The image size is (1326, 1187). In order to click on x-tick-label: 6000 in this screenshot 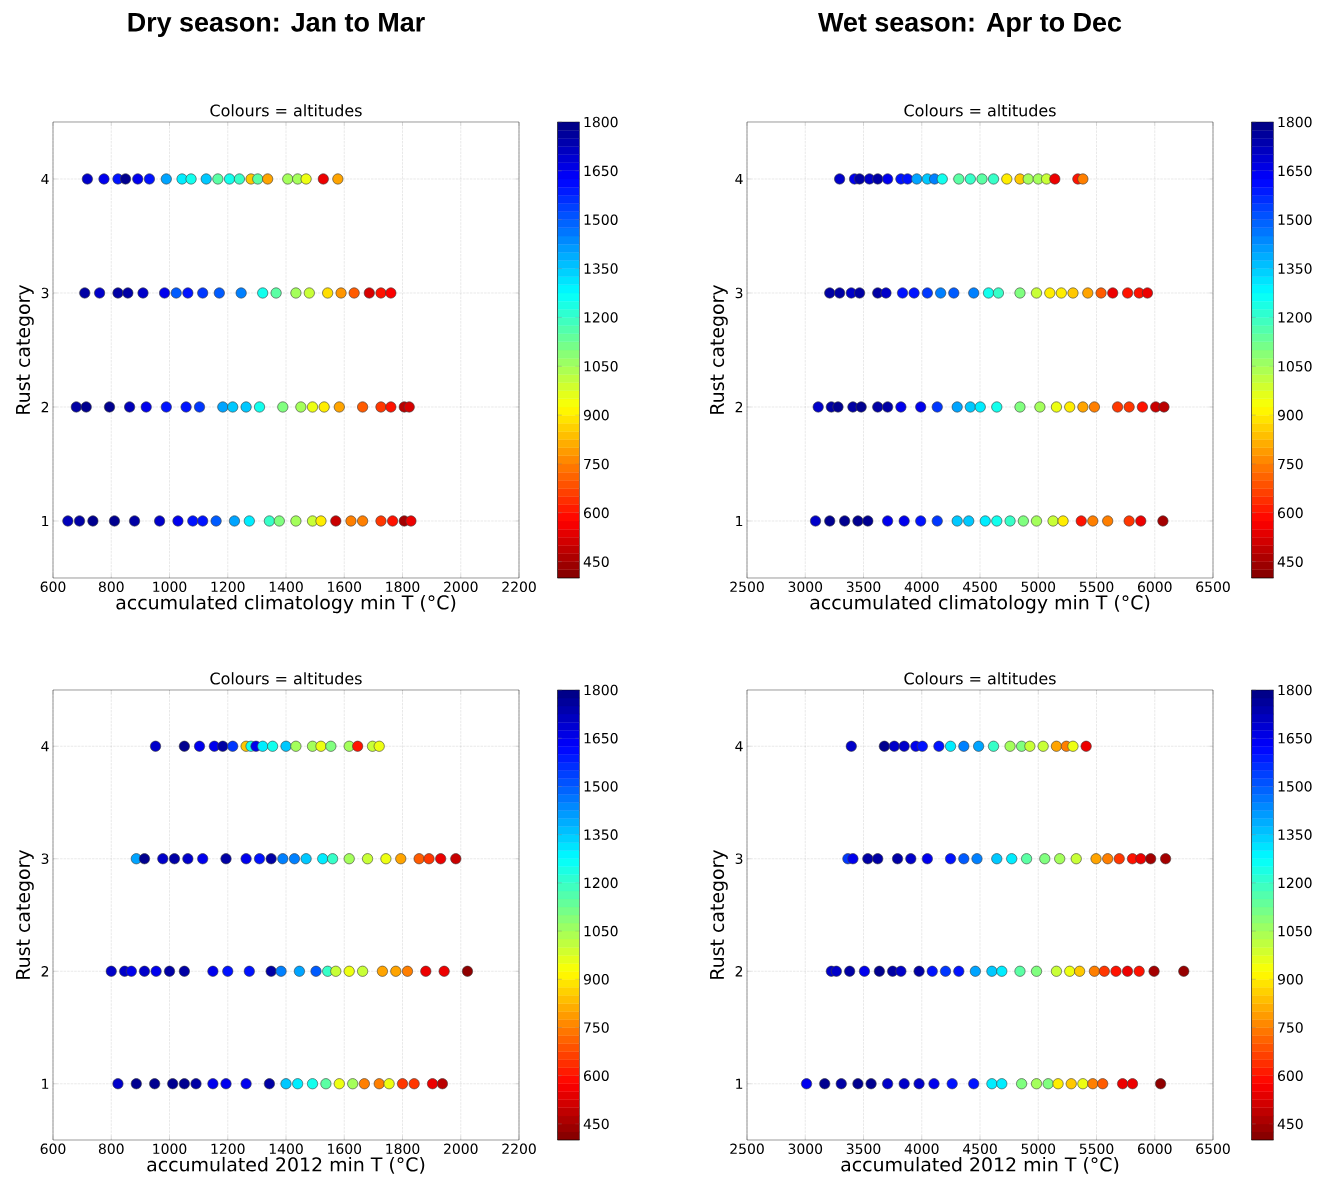, I will do `click(1154, 587)`.